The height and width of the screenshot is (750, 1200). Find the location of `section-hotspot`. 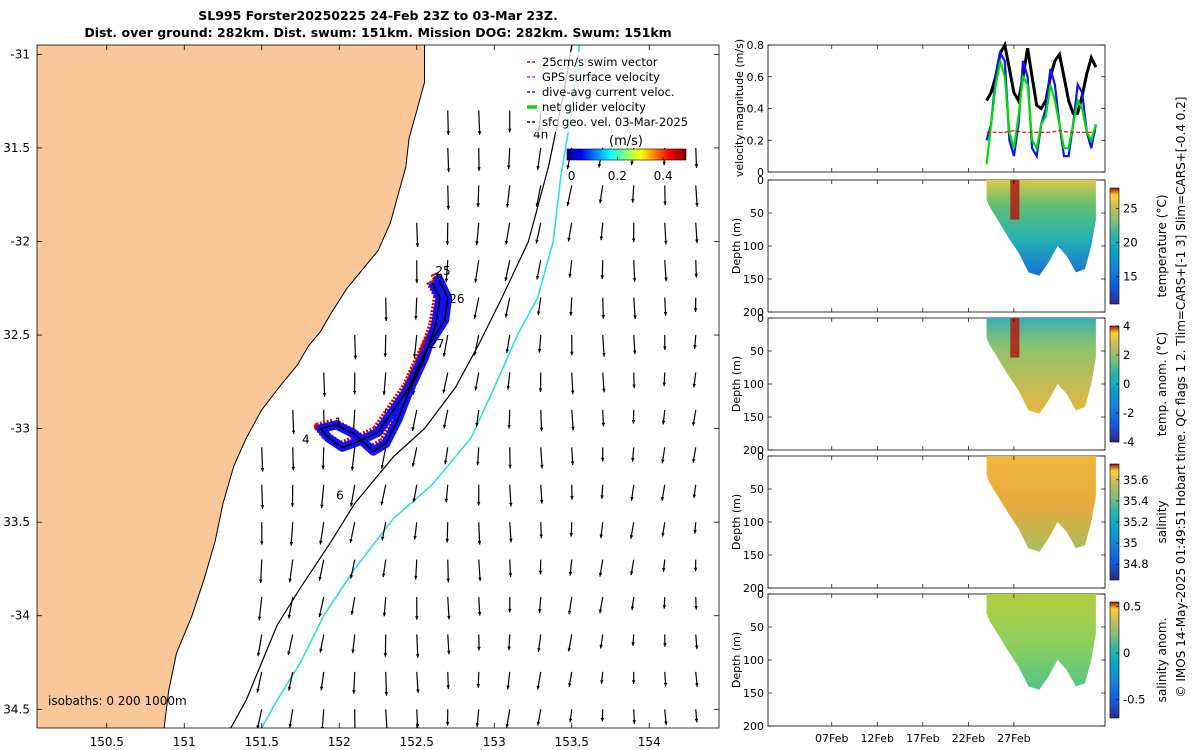

section-hotspot is located at coordinates (1015, 200).